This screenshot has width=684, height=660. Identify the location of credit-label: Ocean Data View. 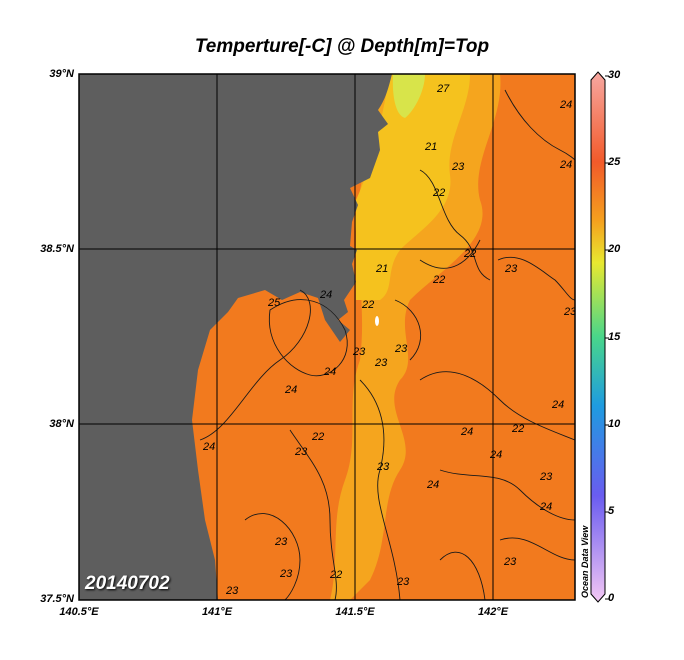
(585, 561).